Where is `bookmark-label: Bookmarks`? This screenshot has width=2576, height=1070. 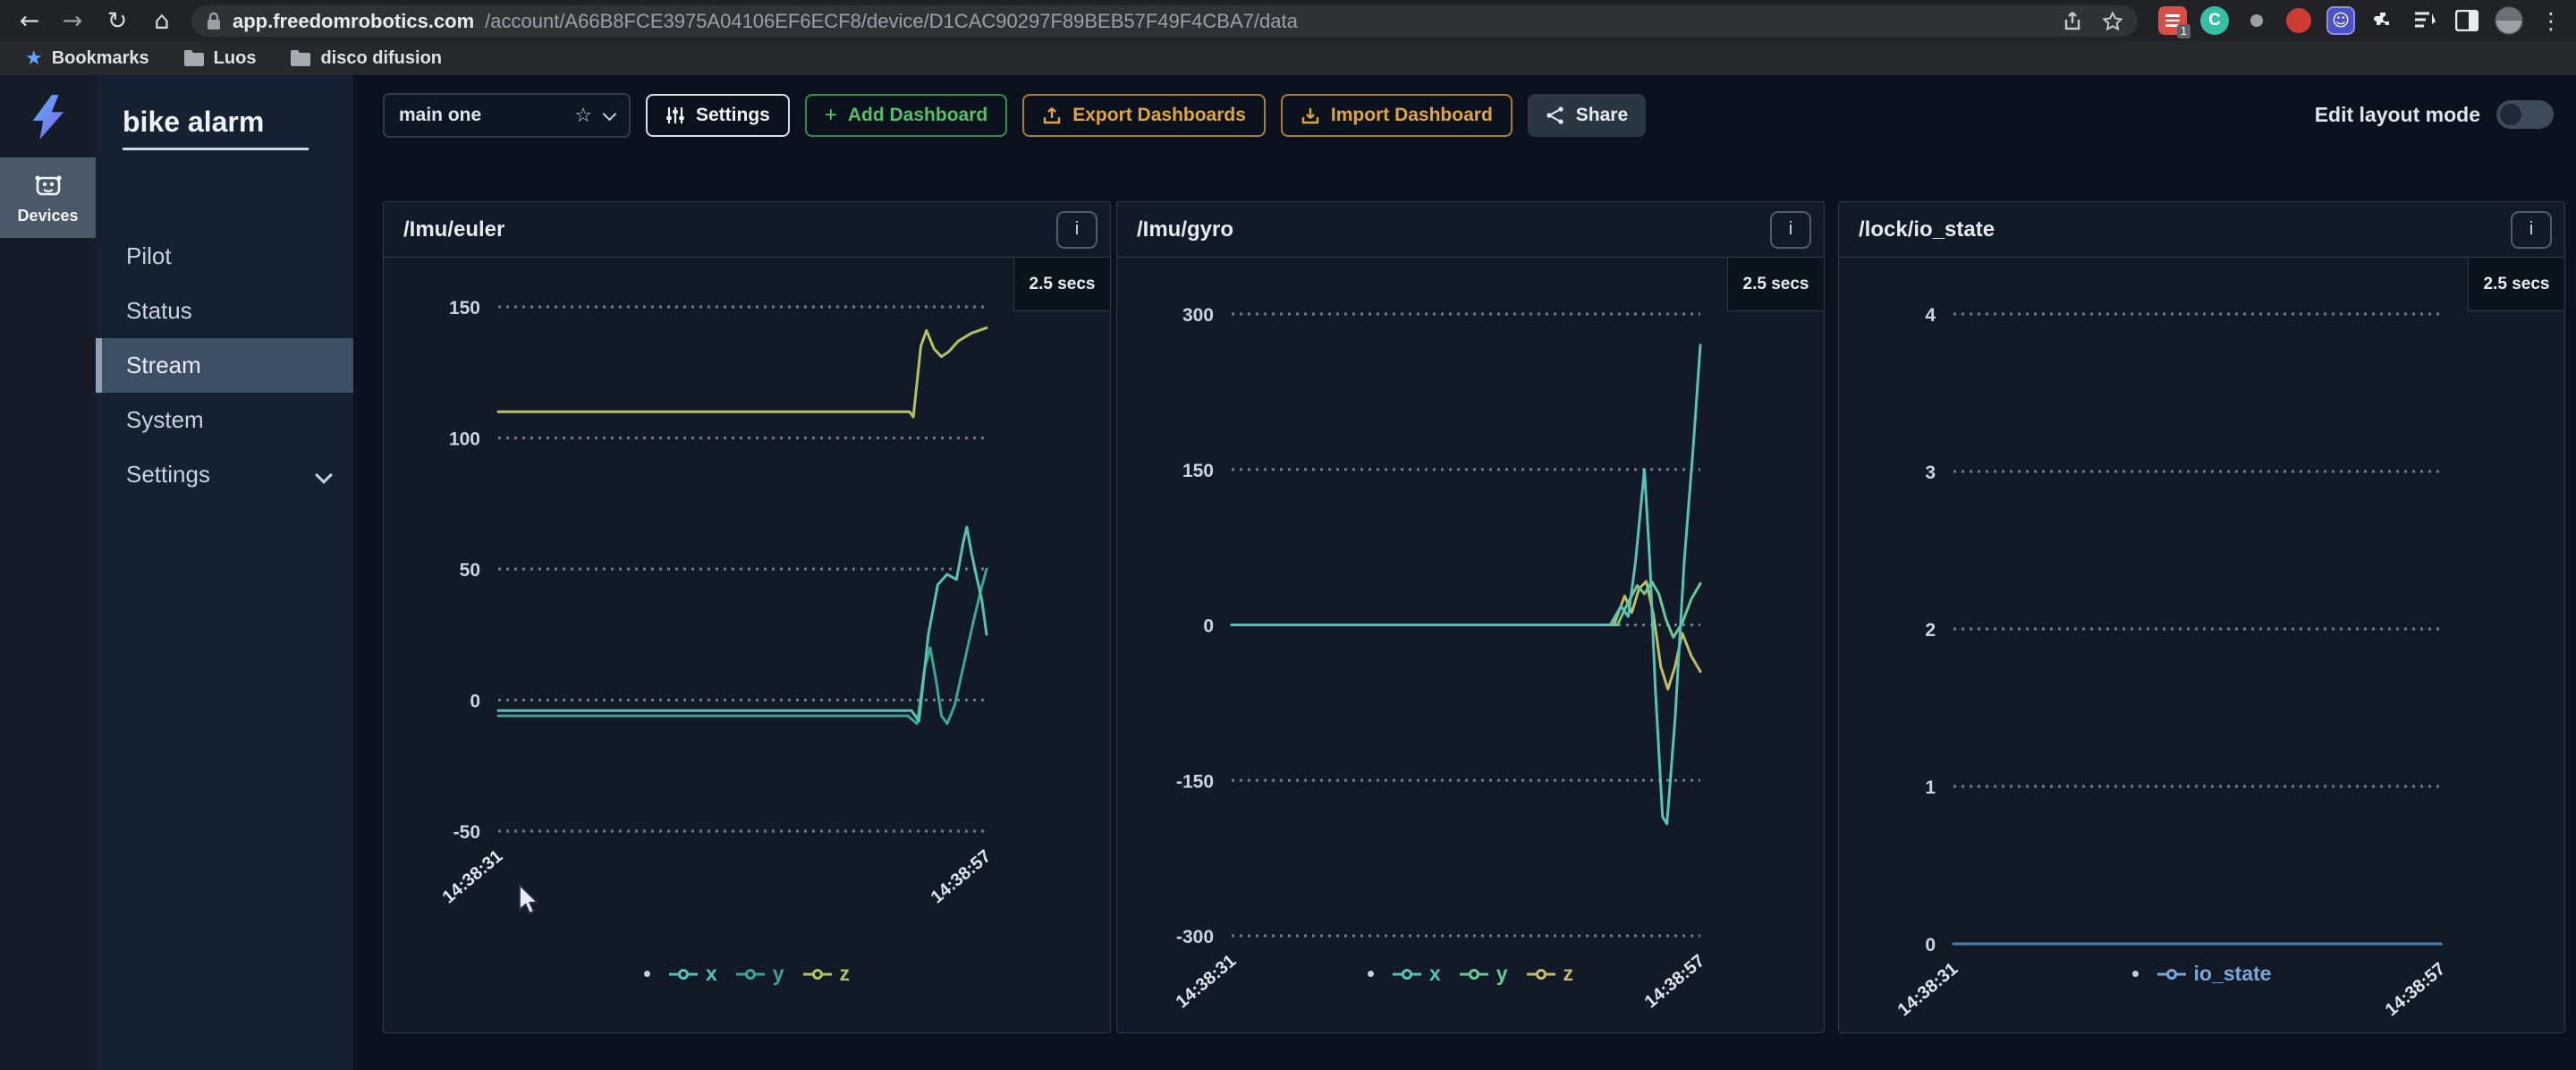 bookmark-label: Bookmarks is located at coordinates (100, 58).